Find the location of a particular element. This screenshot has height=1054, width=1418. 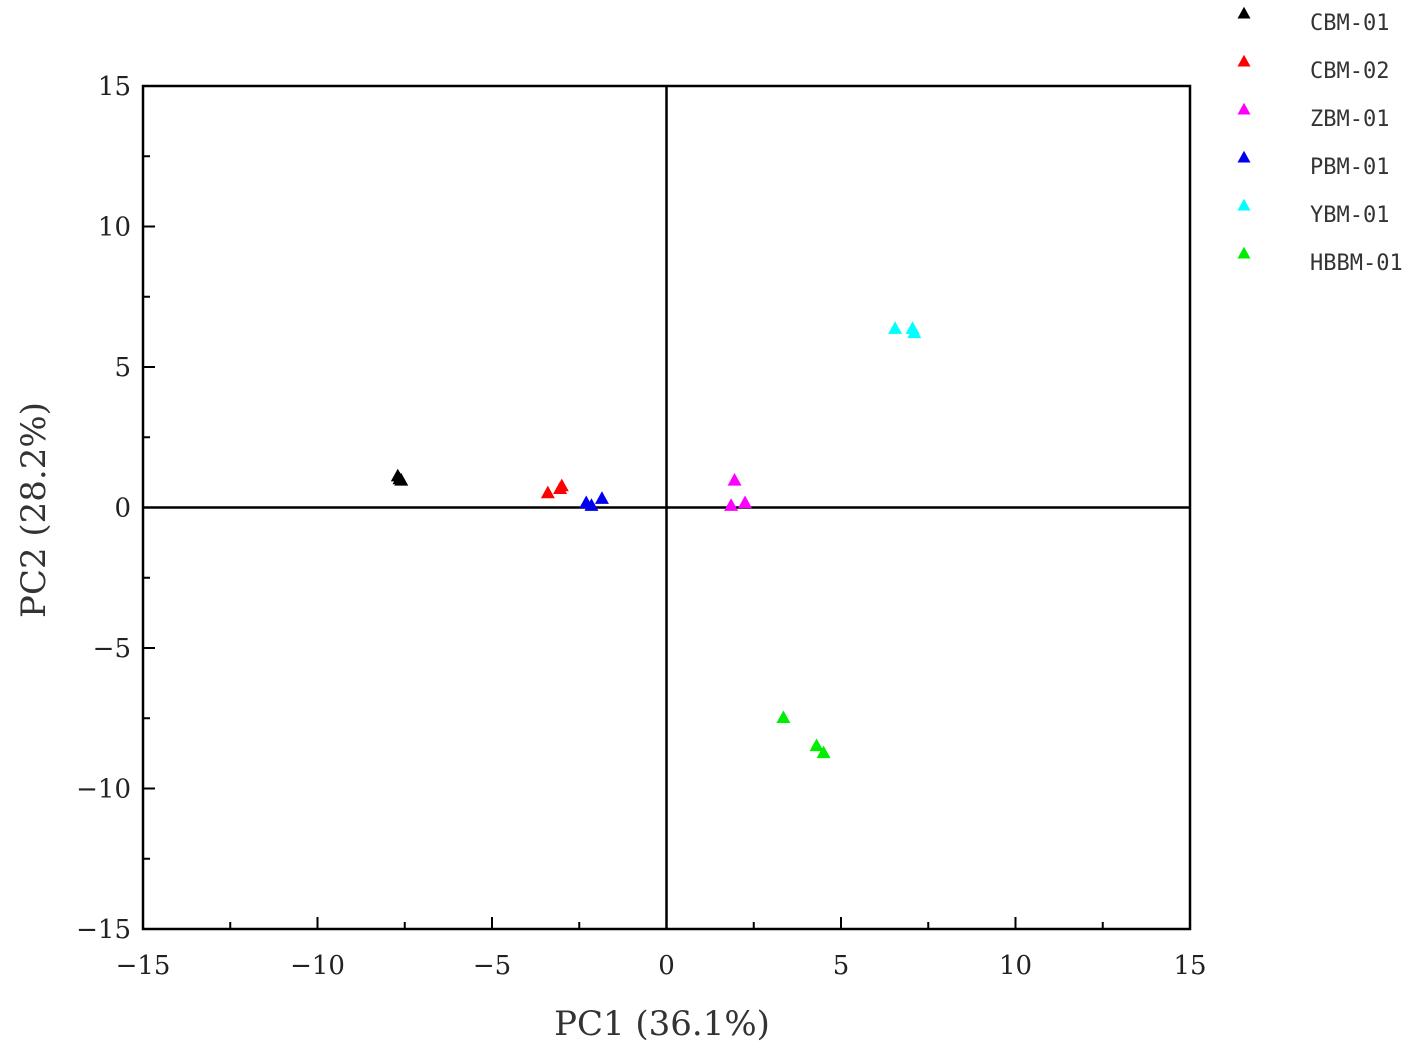

legend-label: CBM-02 is located at coordinates (1349, 71).